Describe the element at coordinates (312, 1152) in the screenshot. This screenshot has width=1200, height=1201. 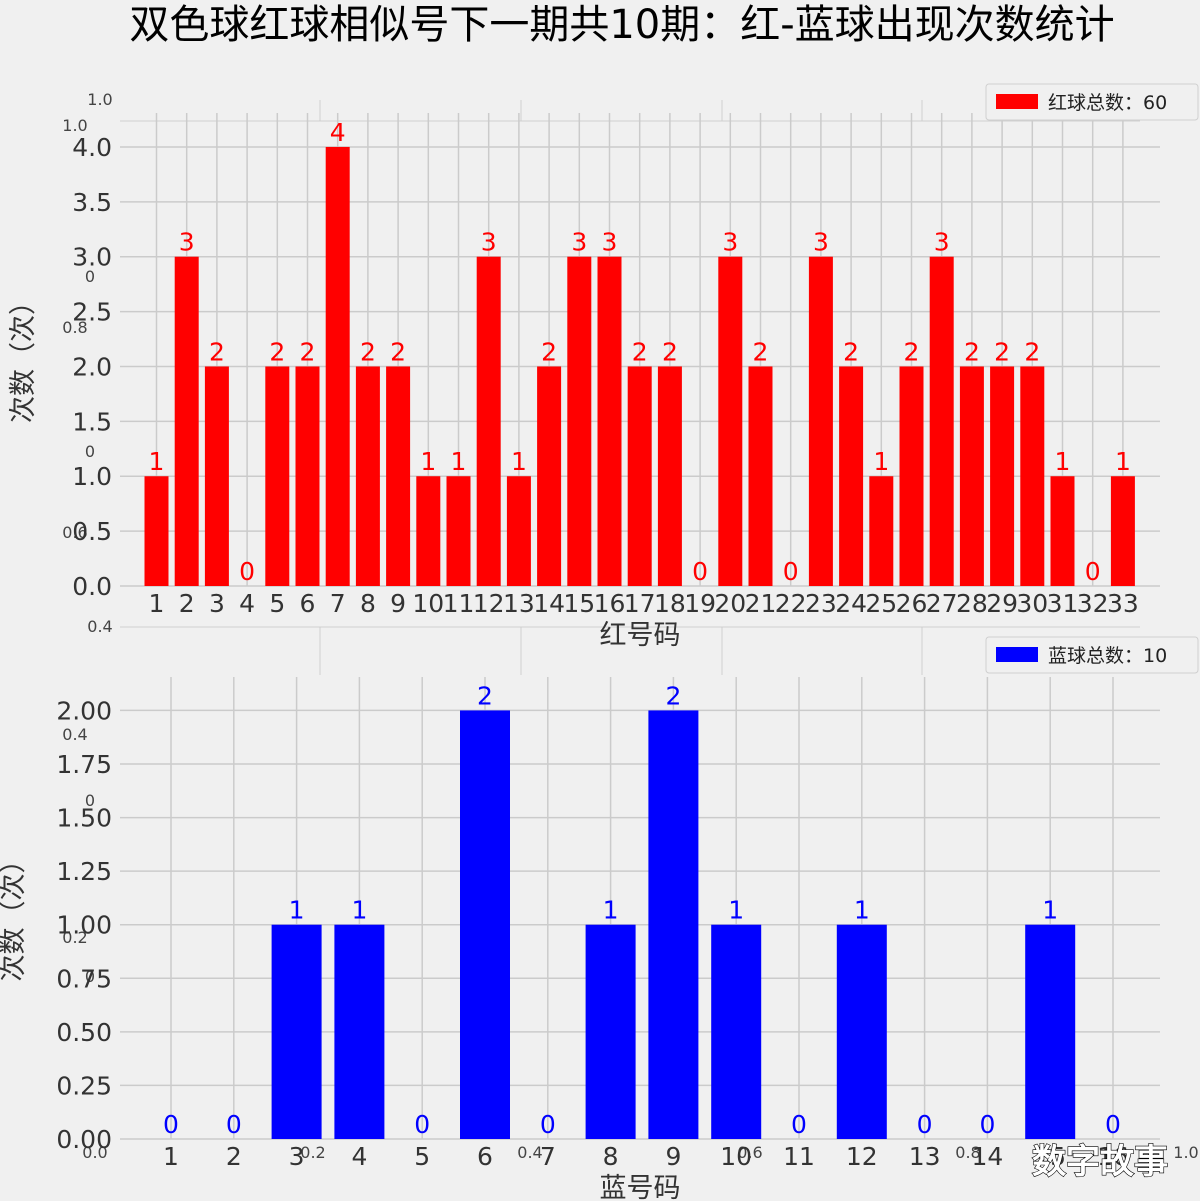
I see `ghost-tick-label: 0.2` at that location.